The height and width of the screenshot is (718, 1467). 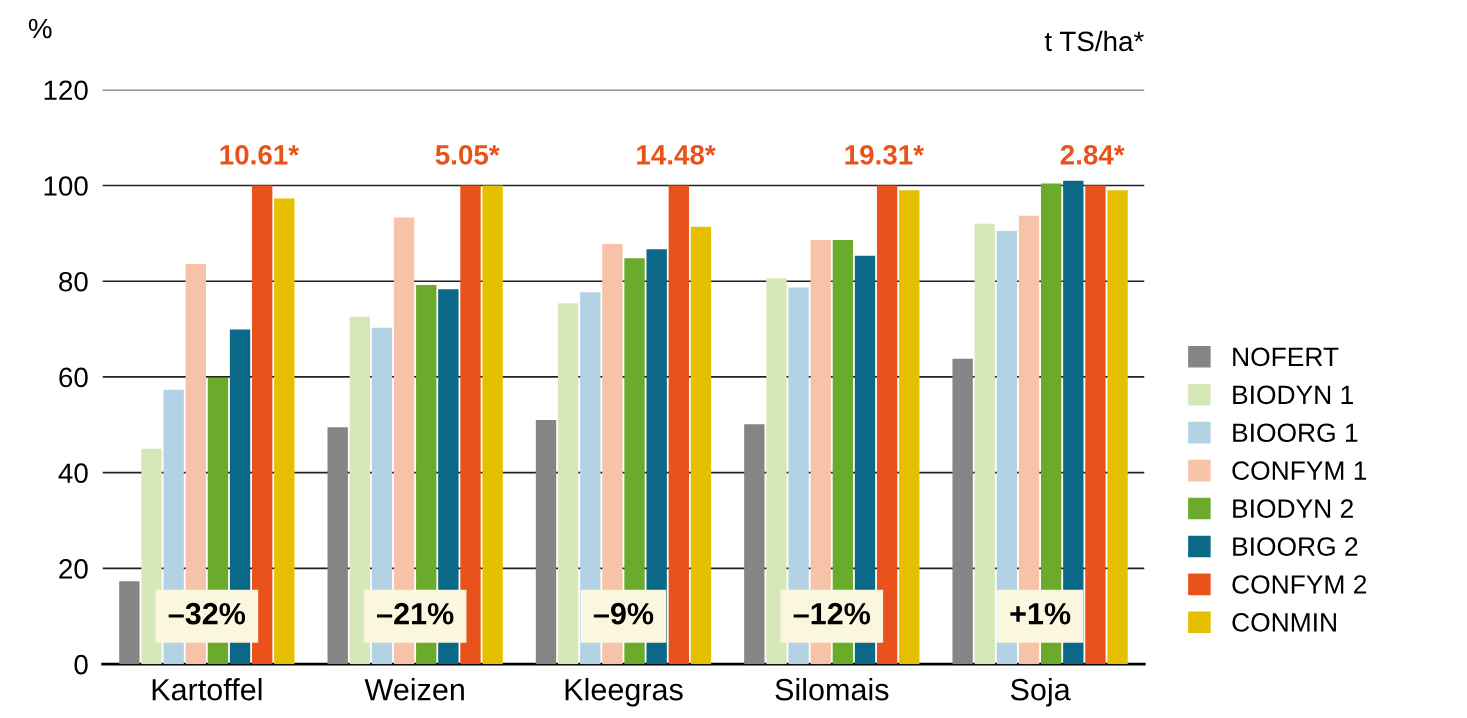 What do you see at coordinates (1040, 613) in the screenshot?
I see `annotation: +1%` at bounding box center [1040, 613].